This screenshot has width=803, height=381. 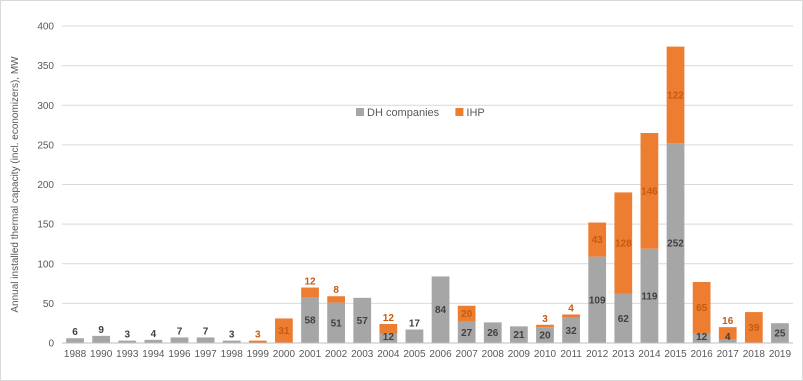 What do you see at coordinates (284, 330) in the screenshot?
I see `bar-ihp-2000` at bounding box center [284, 330].